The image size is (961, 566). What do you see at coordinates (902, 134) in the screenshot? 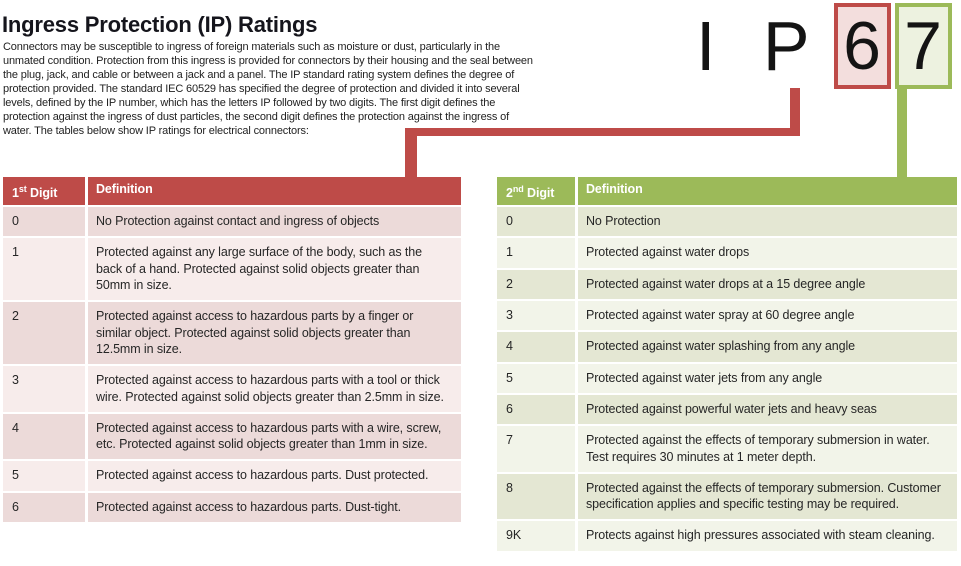
I see `green-connector-vertical-icon` at bounding box center [902, 134].